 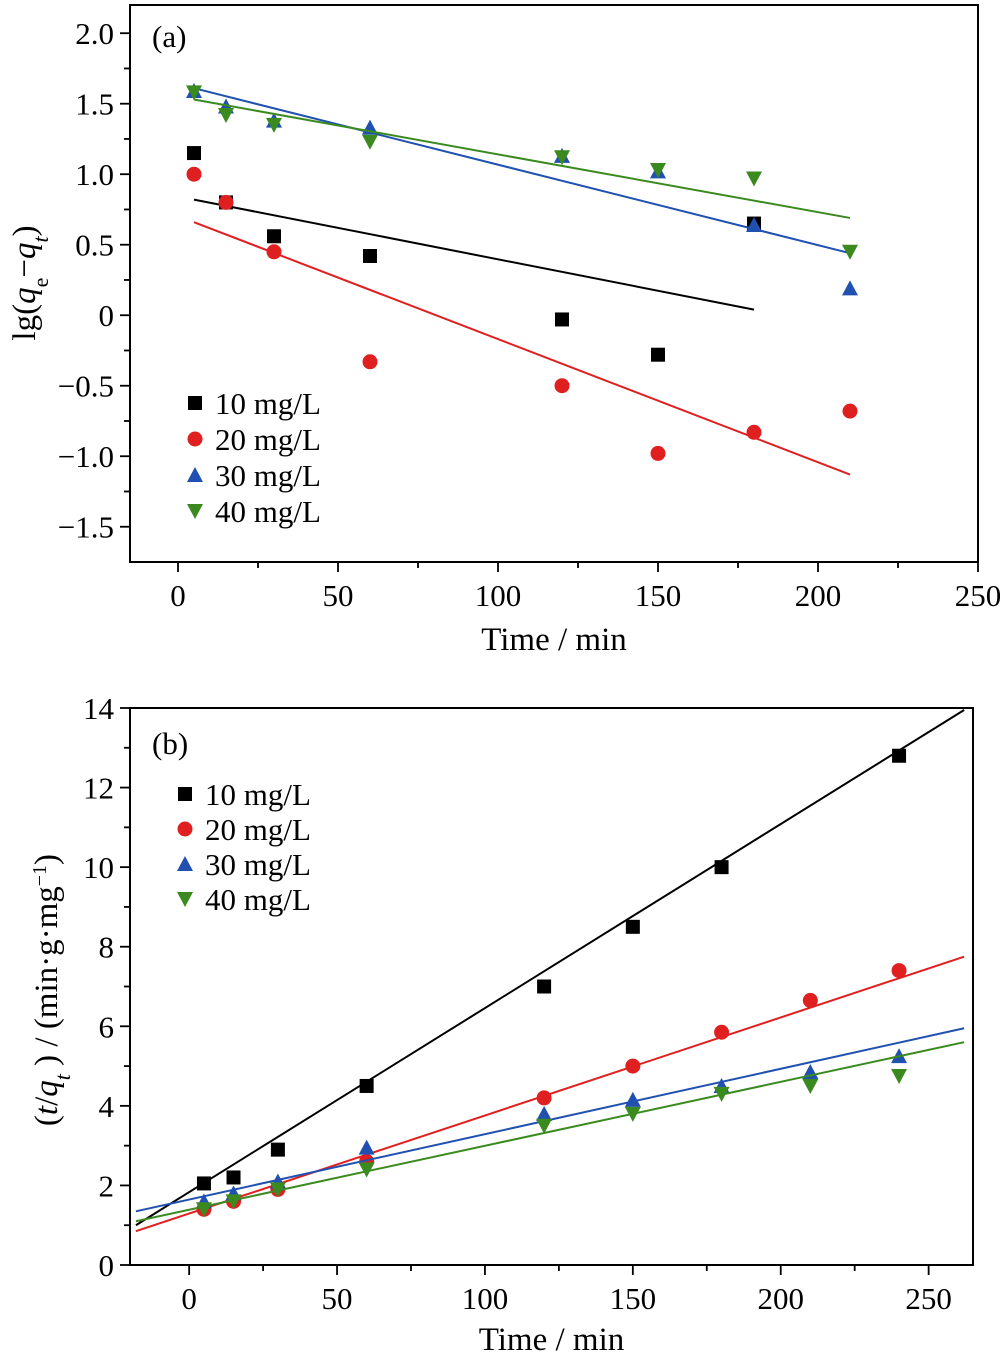 What do you see at coordinates (107, 1185) in the screenshot?
I see `y-tick-label: 2` at bounding box center [107, 1185].